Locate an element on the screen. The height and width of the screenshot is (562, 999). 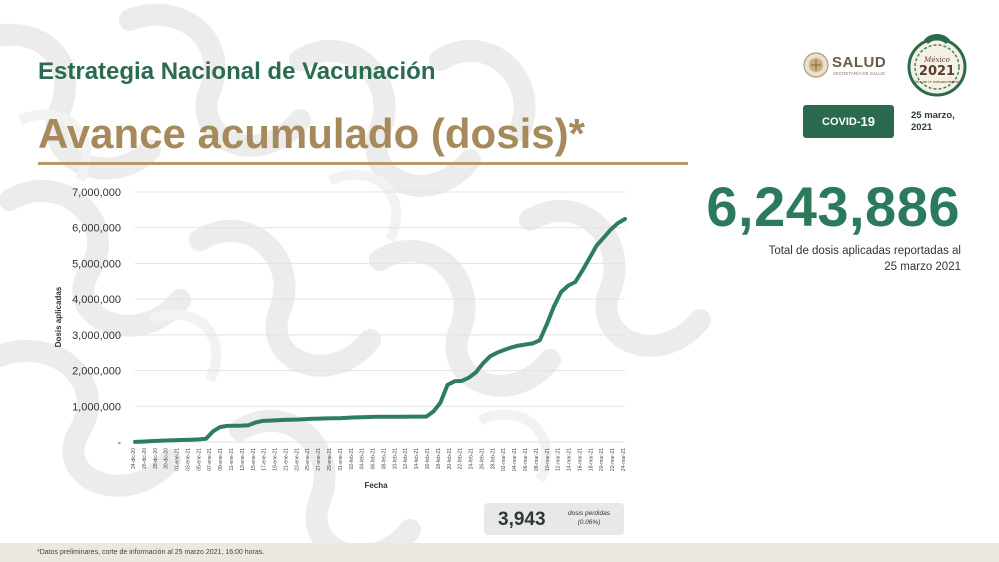
x-tick-label: 08-mar-21 is located at coordinates (537, 459).